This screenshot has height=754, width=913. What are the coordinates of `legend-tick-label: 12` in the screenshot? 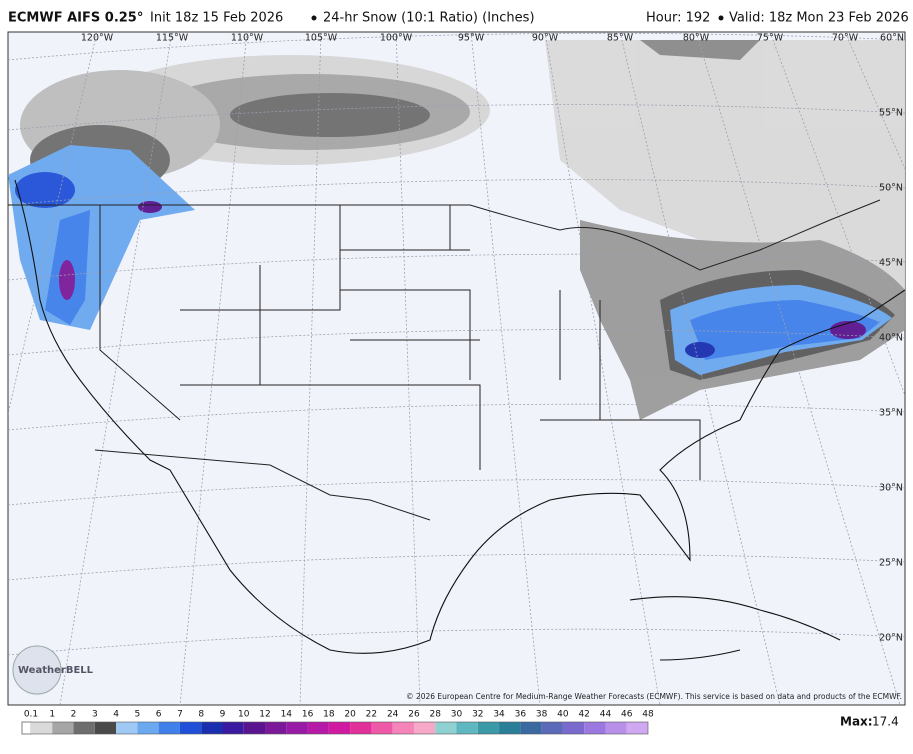 It's located at (264, 715).